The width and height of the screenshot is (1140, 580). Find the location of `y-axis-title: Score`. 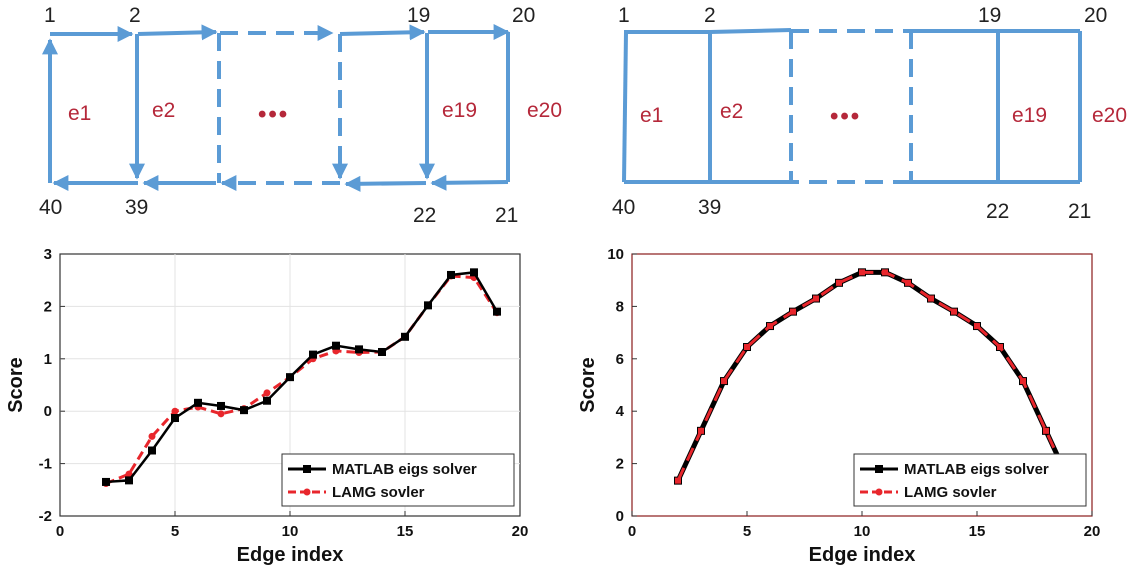

y-axis-title: Score is located at coordinates (588, 385).